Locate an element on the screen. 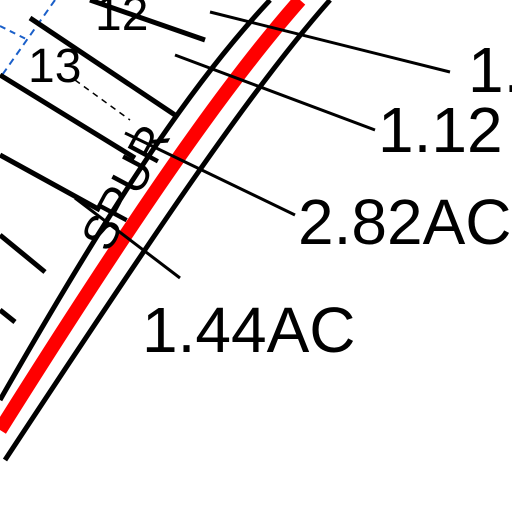  acreage-label-1: 1. is located at coordinates (490, 70).